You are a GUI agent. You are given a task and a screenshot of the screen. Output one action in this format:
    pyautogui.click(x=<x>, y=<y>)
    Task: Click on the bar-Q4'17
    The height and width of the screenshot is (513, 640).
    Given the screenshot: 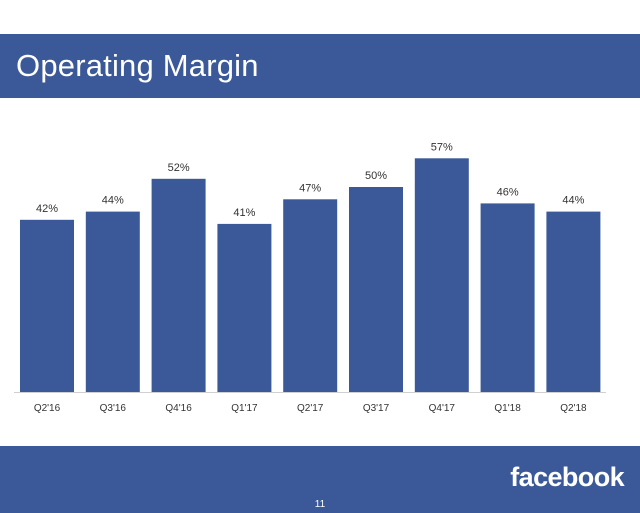 What is the action you would take?
    pyautogui.click(x=441, y=275)
    